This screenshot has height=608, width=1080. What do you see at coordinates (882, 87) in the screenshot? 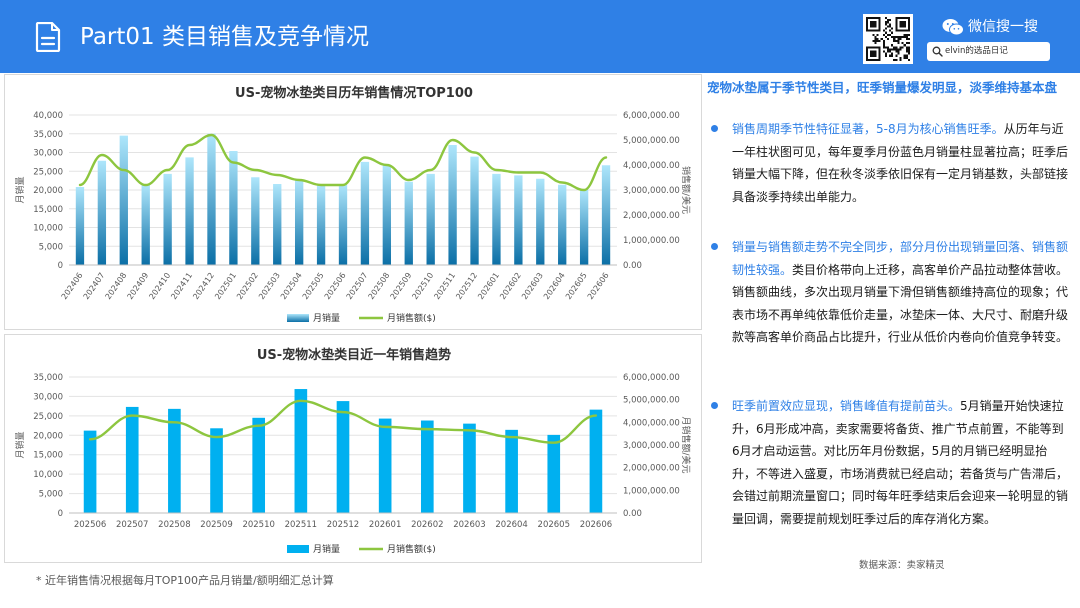
I see `analysis-headline: 宠物冰垫属于季节性类目，旺季销量爆发明显，淡季维持基本盘` at bounding box center [882, 87].